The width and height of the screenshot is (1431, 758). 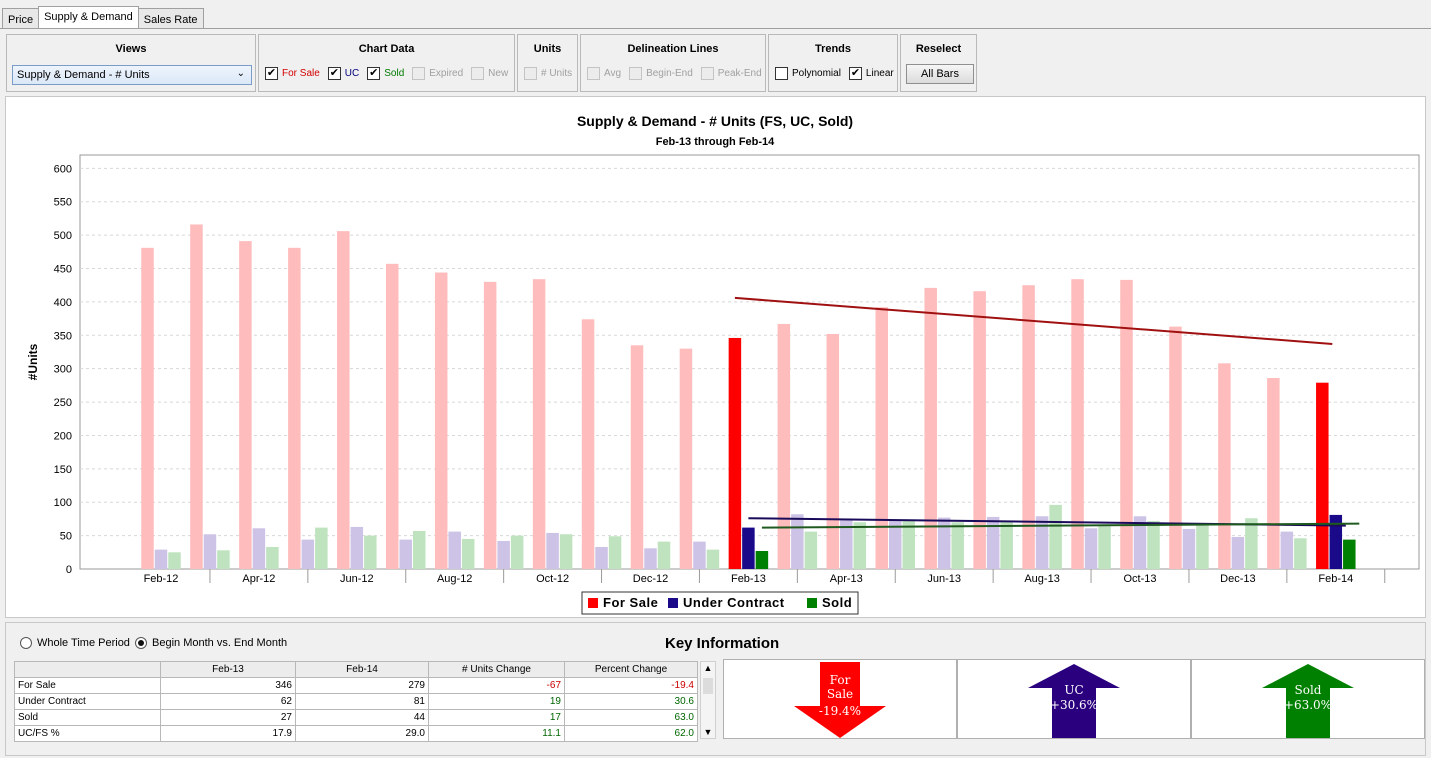 I want to click on scroll-up-icon: ▲, so click(x=708, y=668).